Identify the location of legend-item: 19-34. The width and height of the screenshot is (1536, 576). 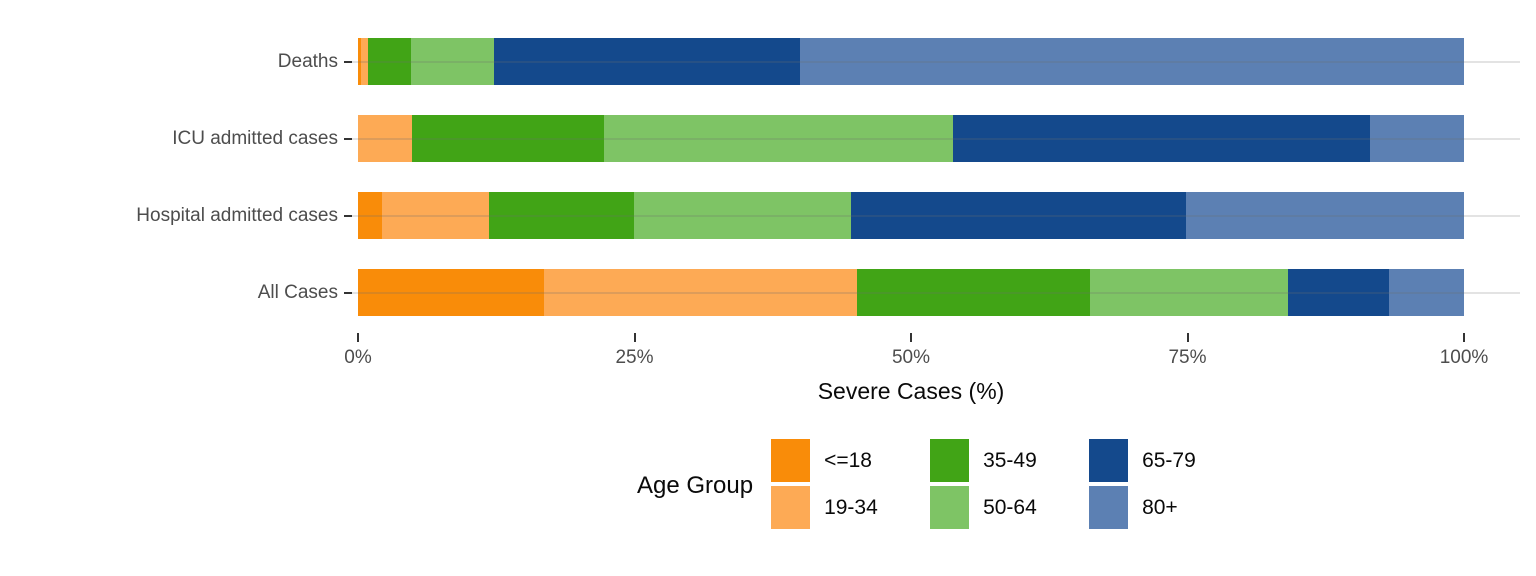
(836, 507).